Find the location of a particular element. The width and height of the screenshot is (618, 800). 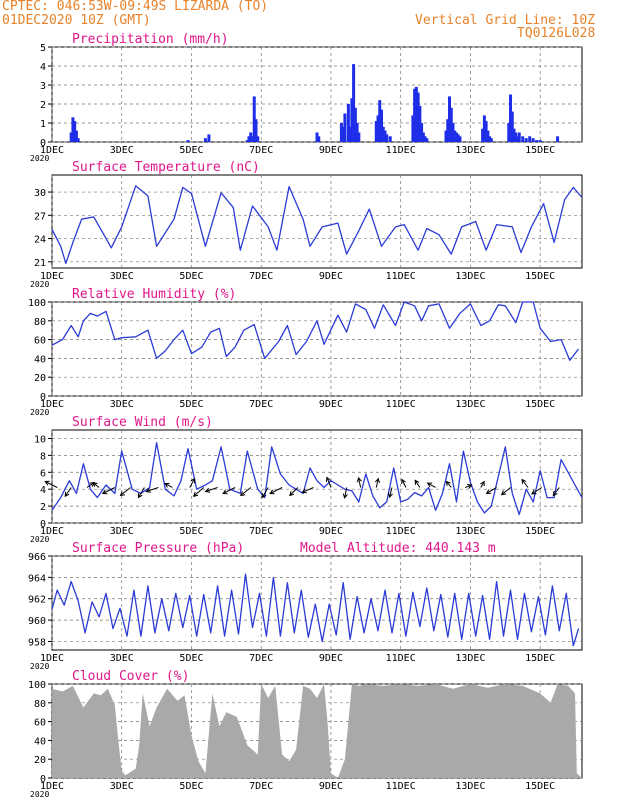

relative-humidity-xtick-label: 1DEC is located at coordinates (52, 404).